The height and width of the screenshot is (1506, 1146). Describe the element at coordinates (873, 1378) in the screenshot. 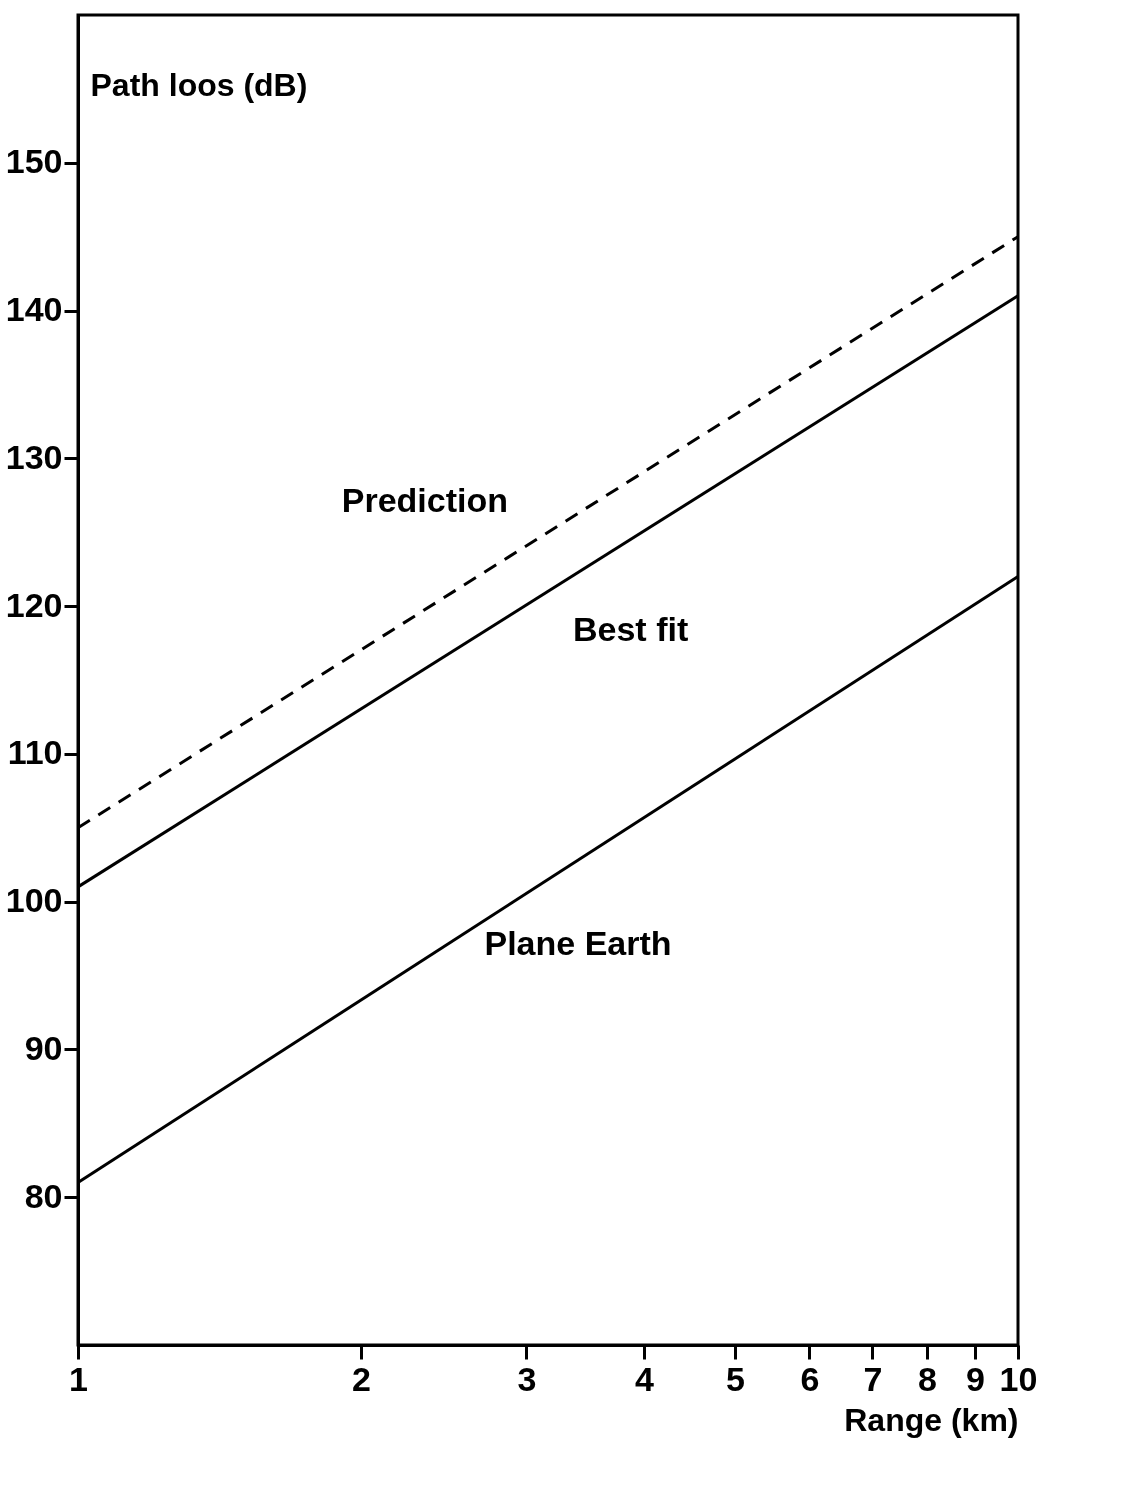

I see `x-tick-label: 7` at that location.